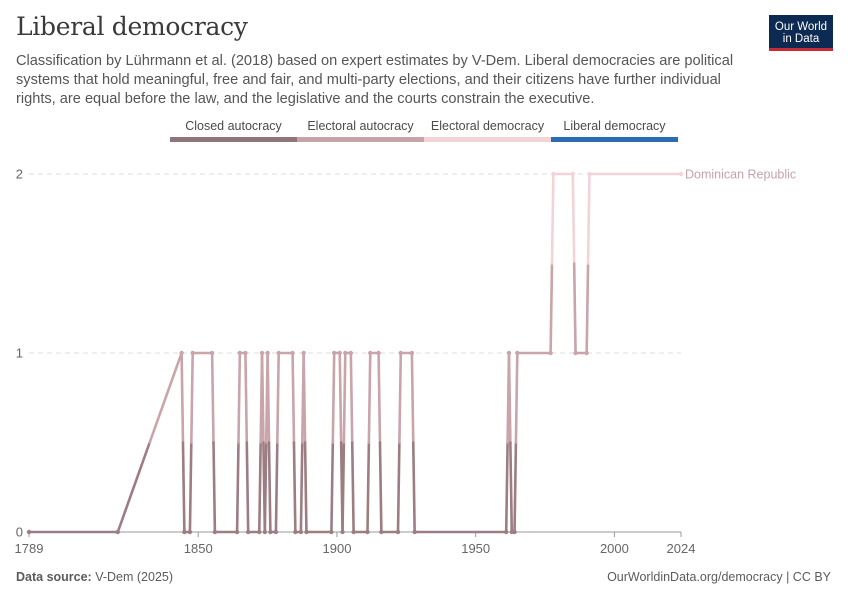  What do you see at coordinates (198, 548) in the screenshot?
I see `x-tick-label: 1850` at bounding box center [198, 548].